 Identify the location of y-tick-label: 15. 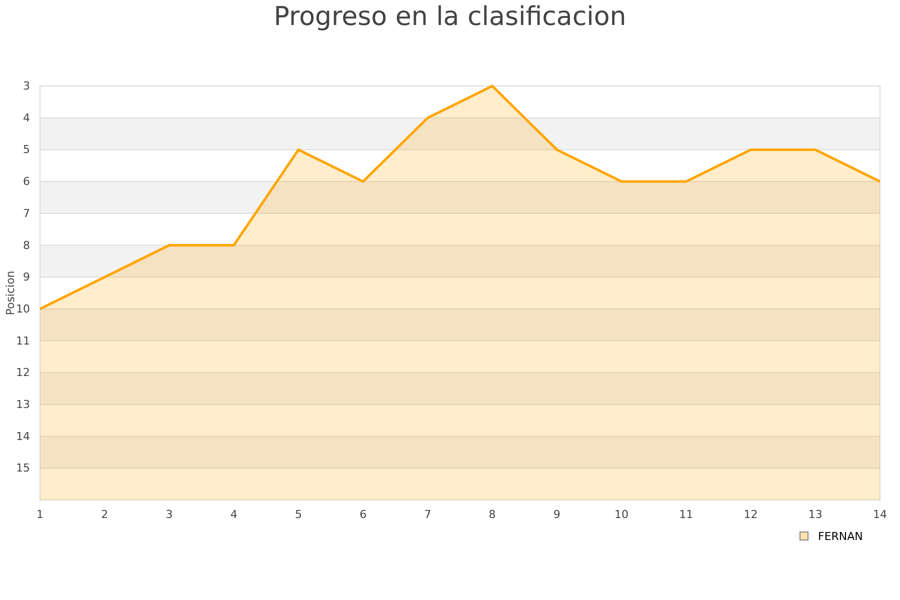
(23, 468).